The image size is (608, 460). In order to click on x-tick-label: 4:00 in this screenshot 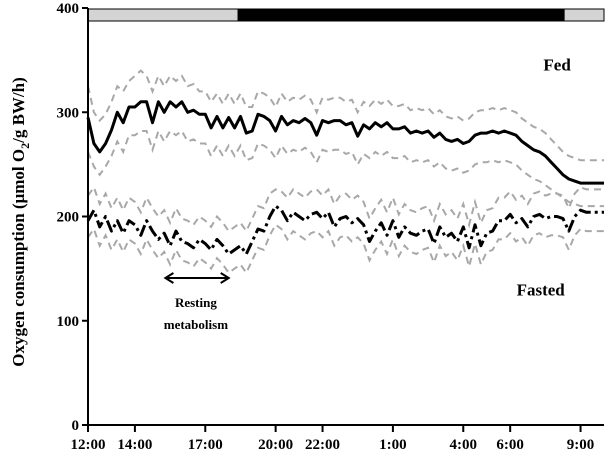, I will do `click(464, 445)`.